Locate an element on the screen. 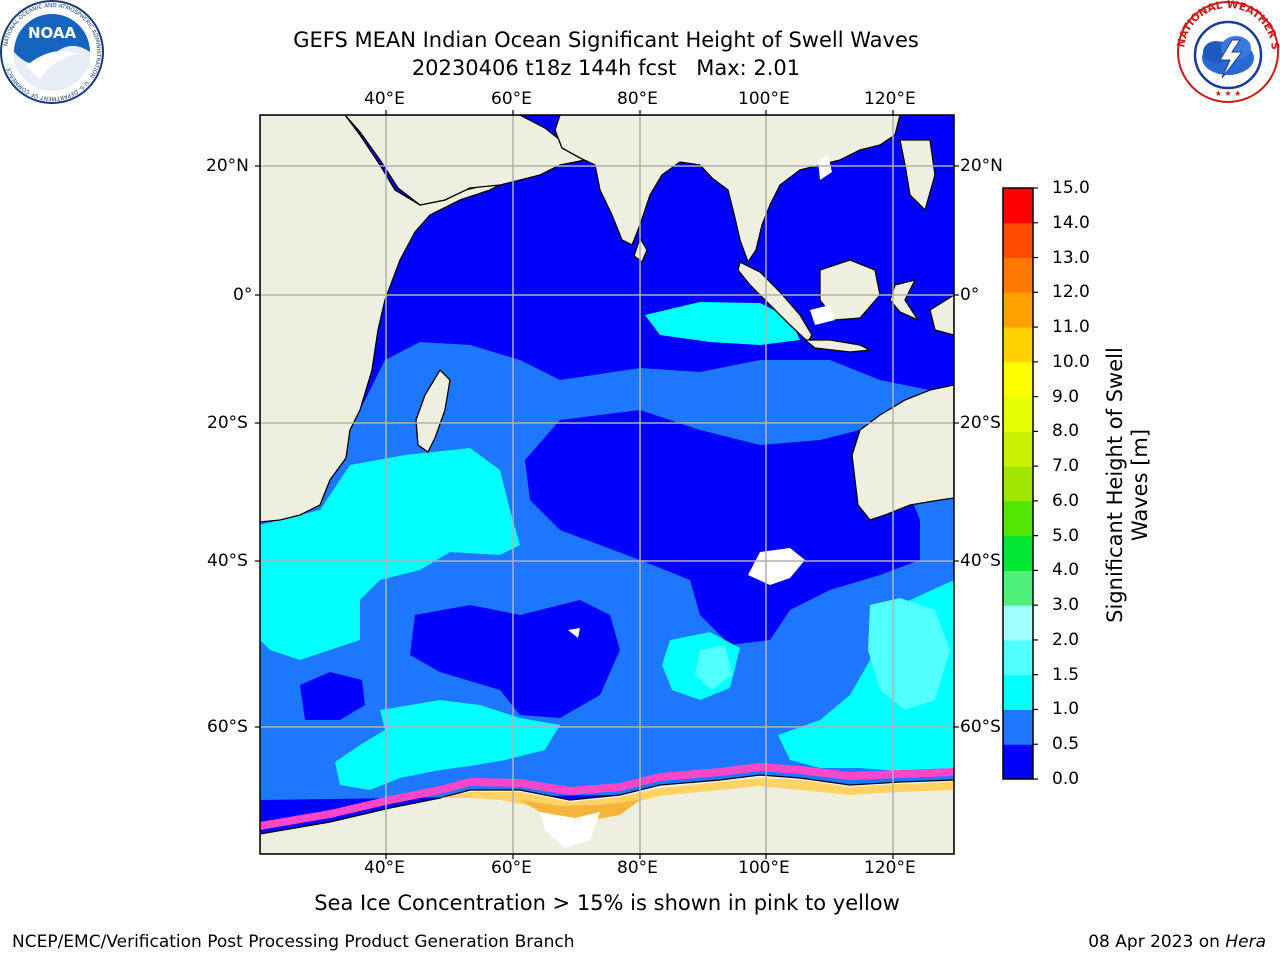 This screenshot has width=1280, height=960. colorbar-tick-label: 2.0 is located at coordinates (1066, 639).